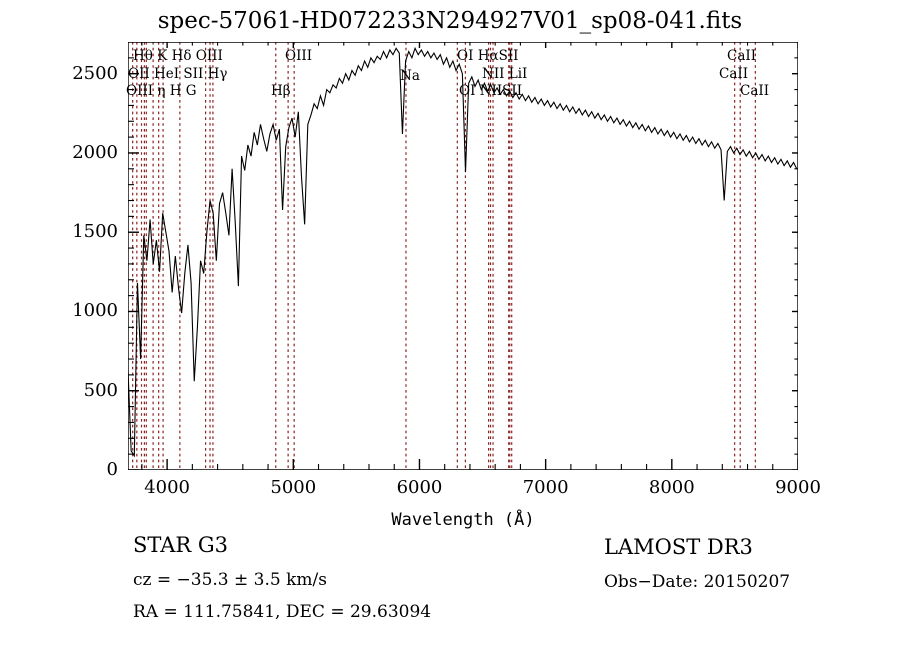 The image size is (900, 649). I want to click on x-tick-label: 4000, so click(167, 487).